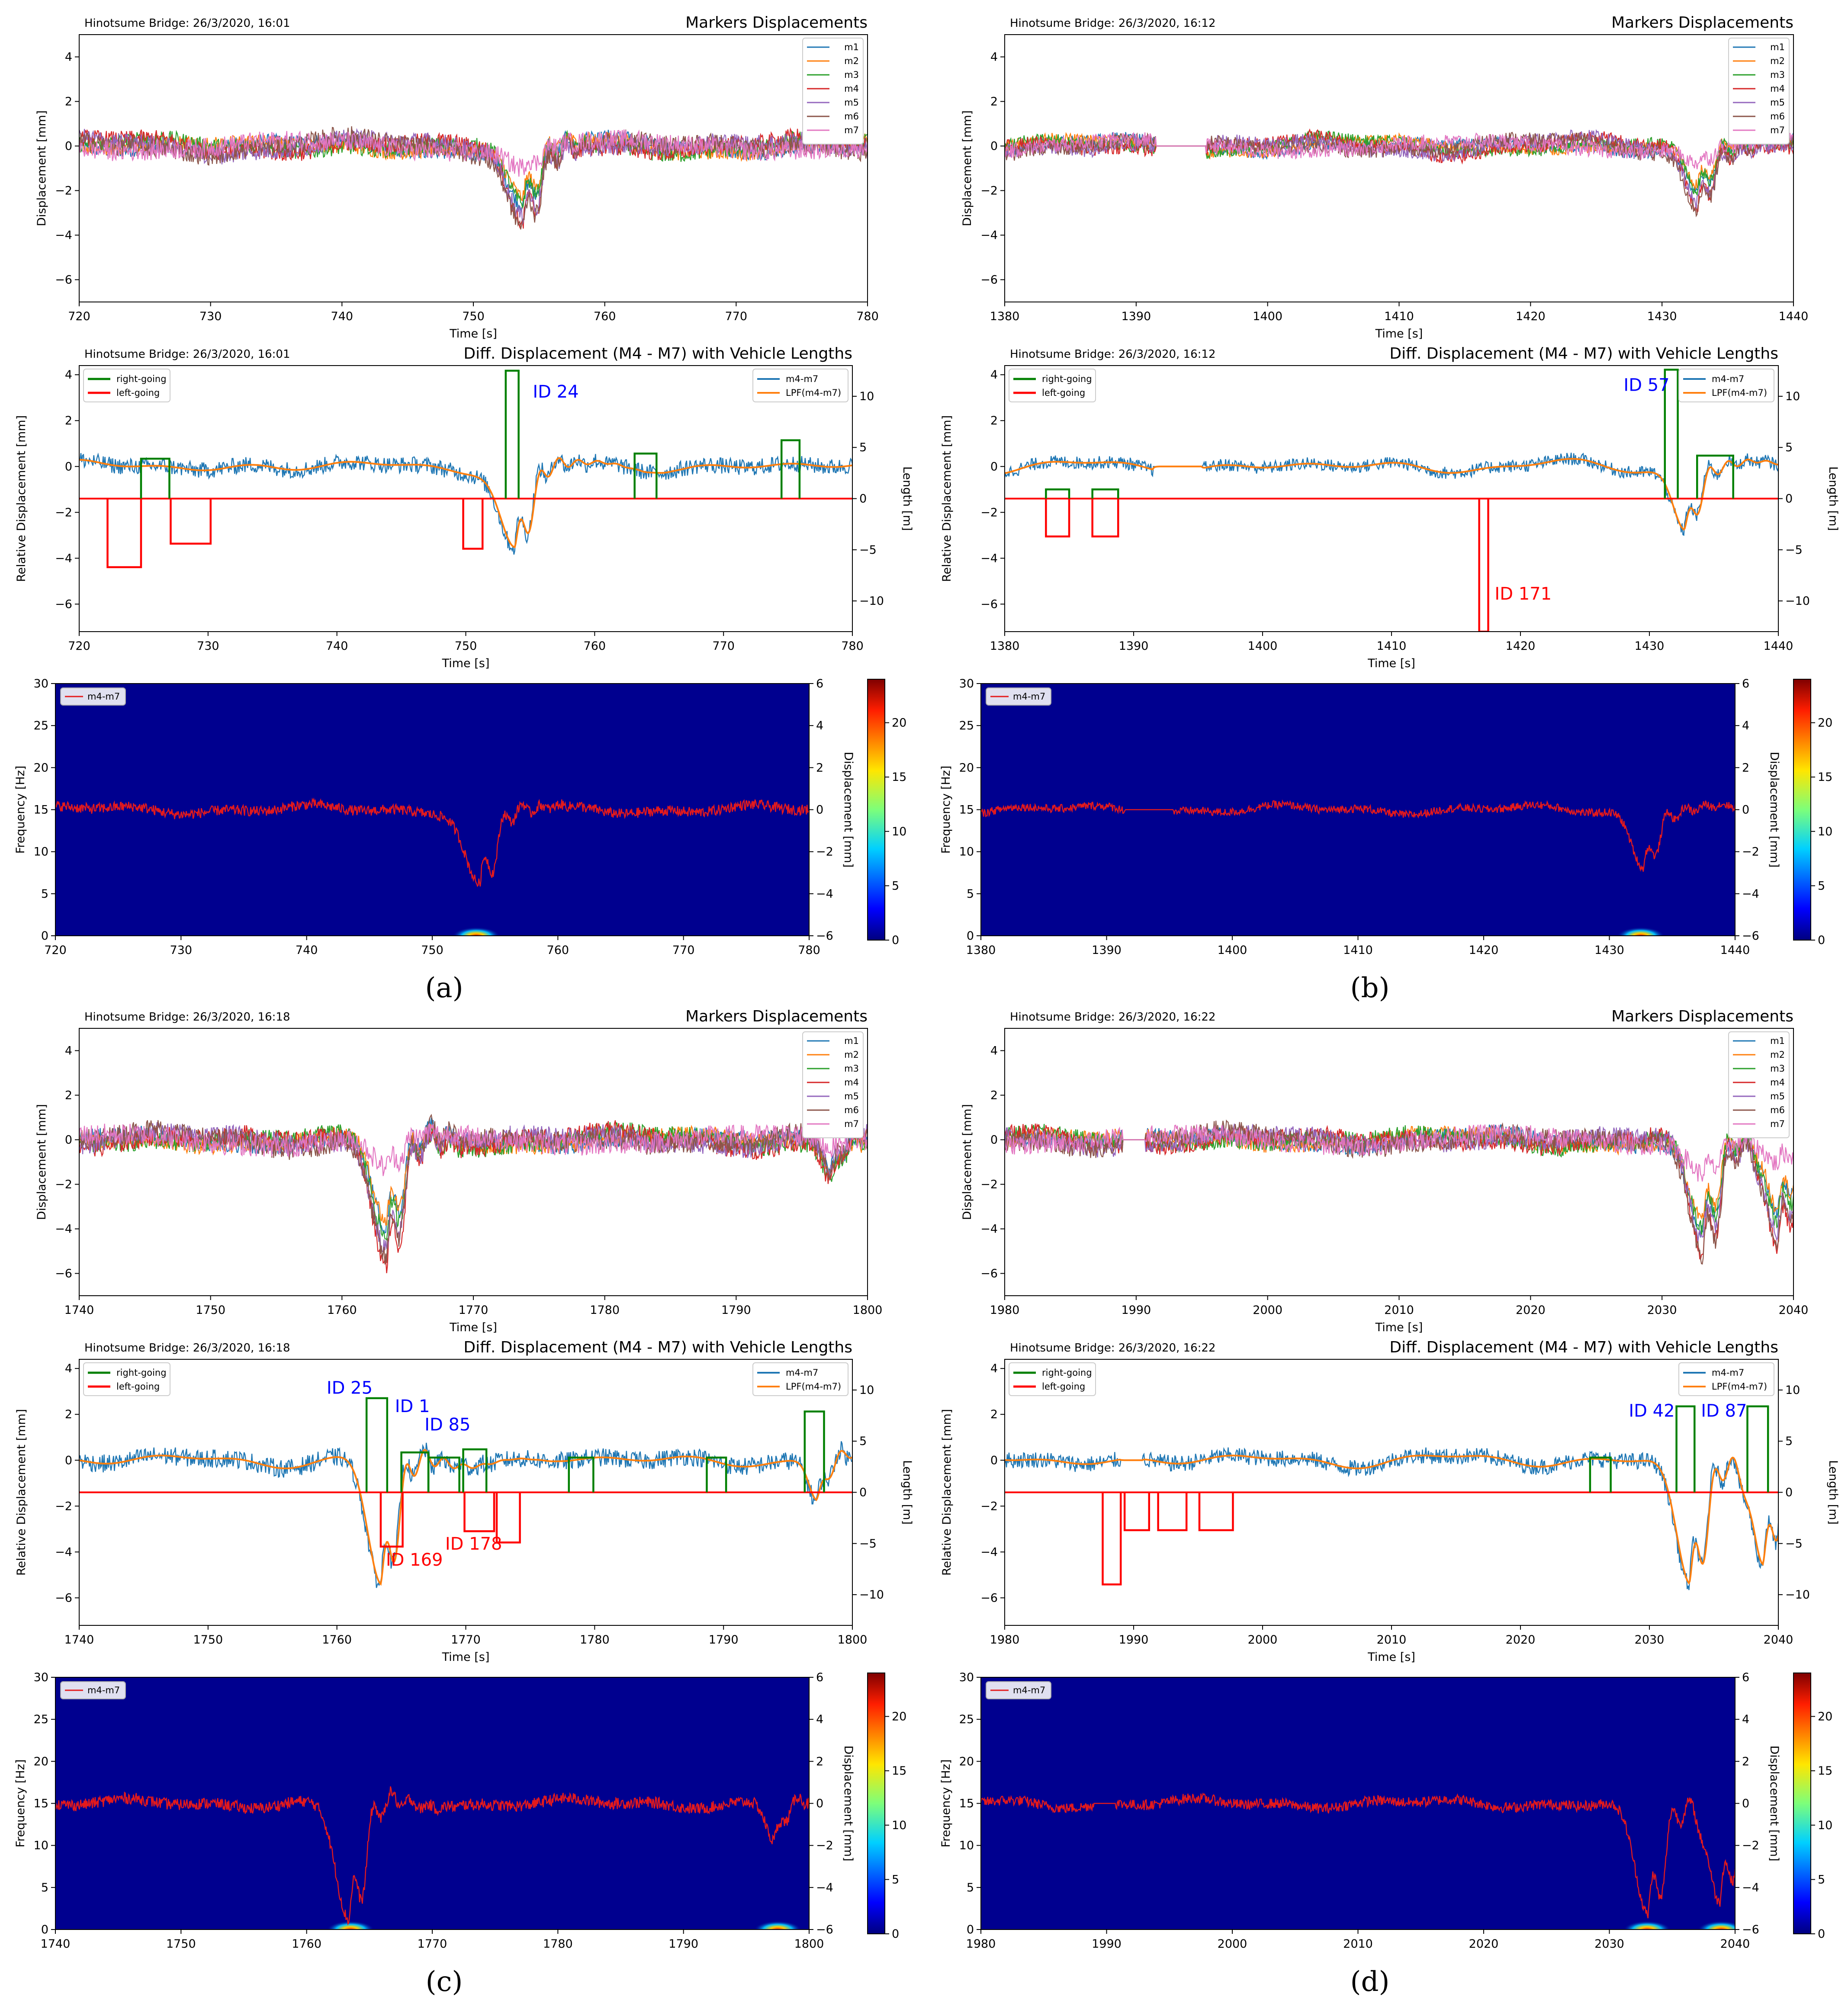 The width and height of the screenshot is (1848, 2013). Describe the element at coordinates (736, 1310) in the screenshot. I see `x-tick-label: 1790` at that location.